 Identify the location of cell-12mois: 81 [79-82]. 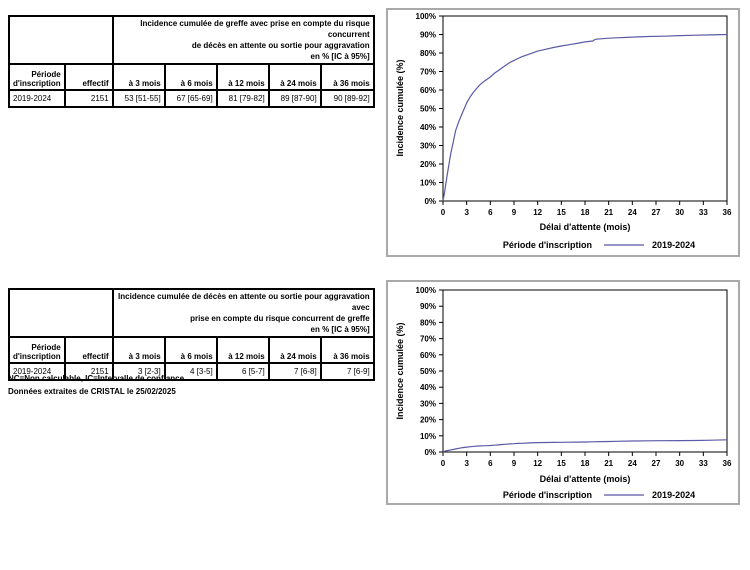
(242, 98).